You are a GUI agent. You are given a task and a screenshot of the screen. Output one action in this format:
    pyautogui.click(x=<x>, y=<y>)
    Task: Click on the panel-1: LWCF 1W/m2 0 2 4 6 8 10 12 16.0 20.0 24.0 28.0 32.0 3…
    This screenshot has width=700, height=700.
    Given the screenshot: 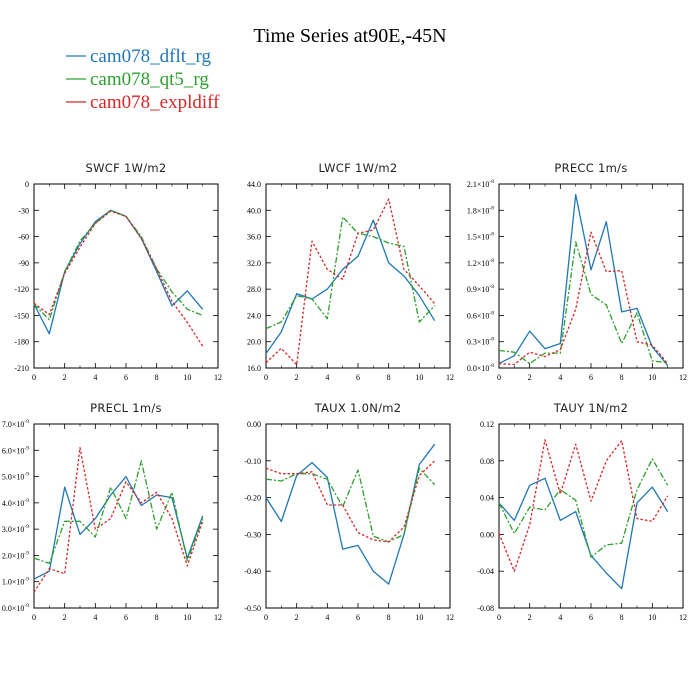 What is the action you would take?
    pyautogui.click(x=350, y=271)
    